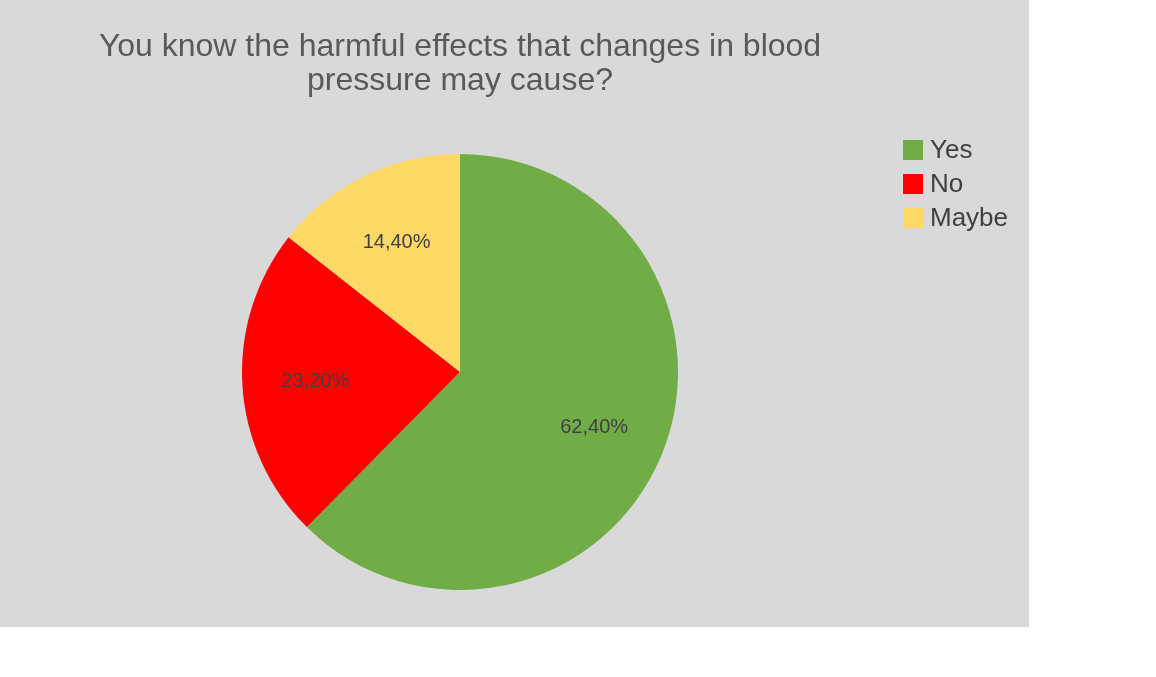 This screenshot has height=677, width=1156. What do you see at coordinates (951, 149) in the screenshot?
I see `legend-label: Yes` at bounding box center [951, 149].